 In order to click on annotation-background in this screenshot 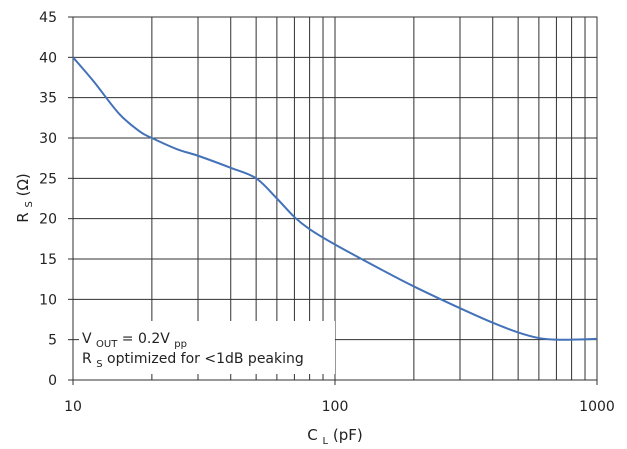, I will do `click(207, 347)`.